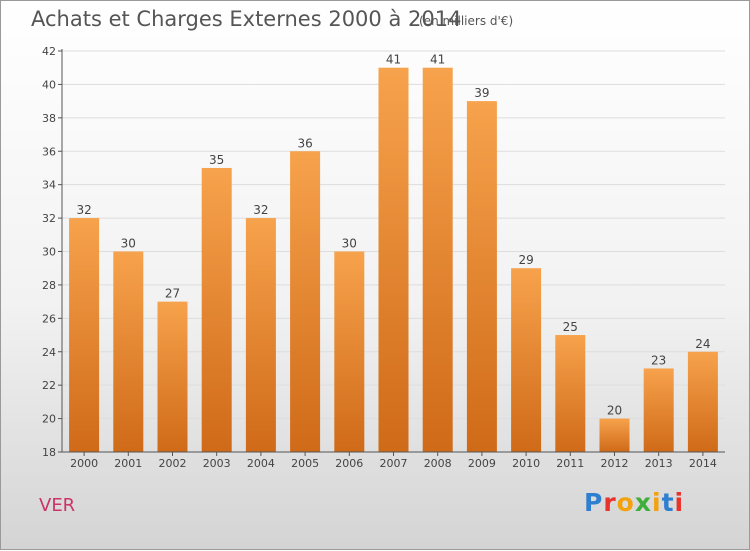 This screenshot has width=750, height=551. What do you see at coordinates (466, 21) in the screenshot?
I see `chart-subtitle: (en milliers d'€)` at bounding box center [466, 21].